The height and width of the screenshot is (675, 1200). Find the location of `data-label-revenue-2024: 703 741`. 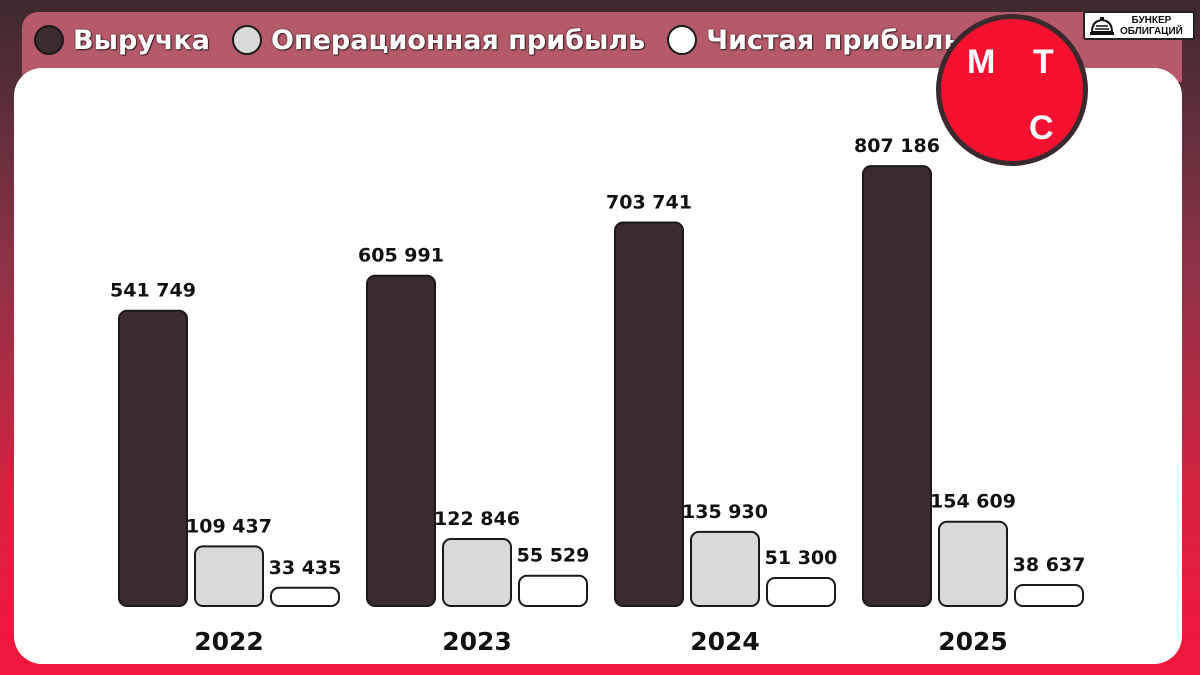

data-label-revenue-2024: 703 741 is located at coordinates (649, 202).